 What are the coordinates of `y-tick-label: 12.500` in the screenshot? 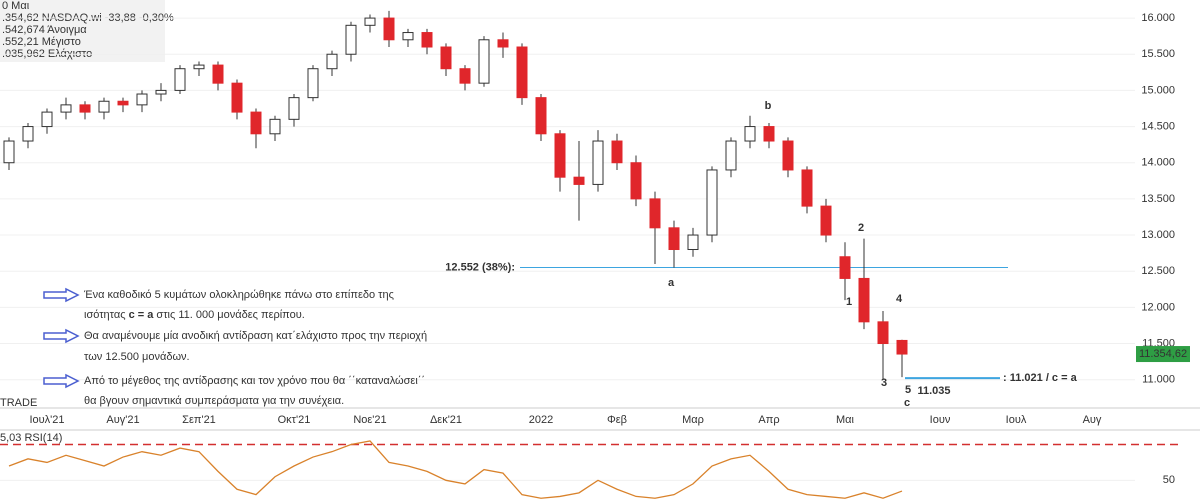 It's located at (1158, 271).